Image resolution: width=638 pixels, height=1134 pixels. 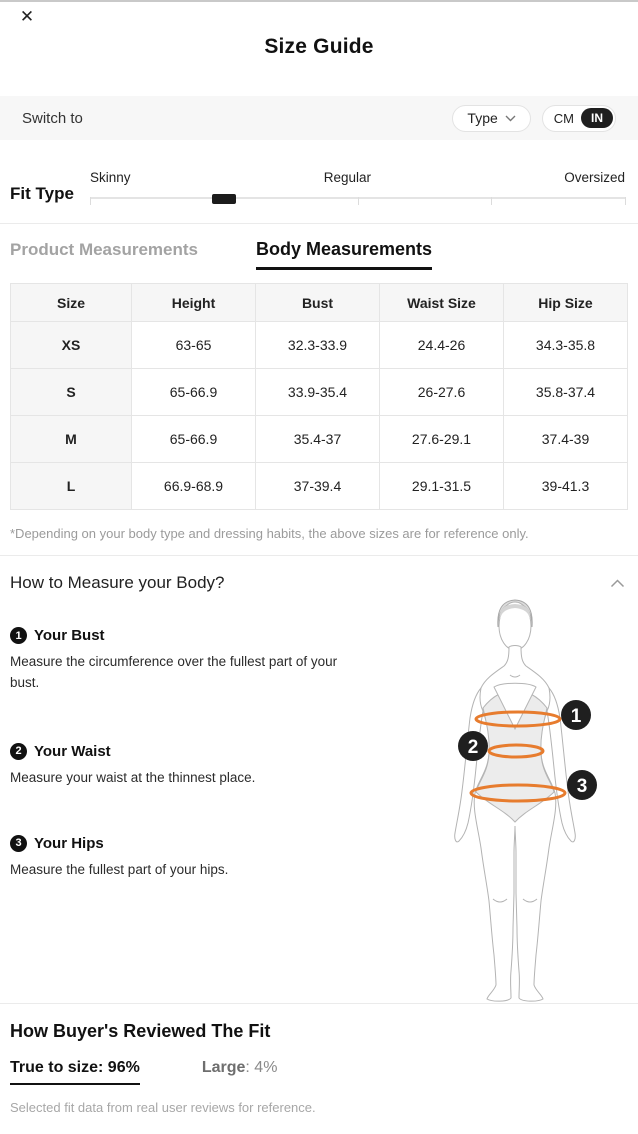 What do you see at coordinates (518, 719) in the screenshot?
I see `bust-measure-line` at bounding box center [518, 719].